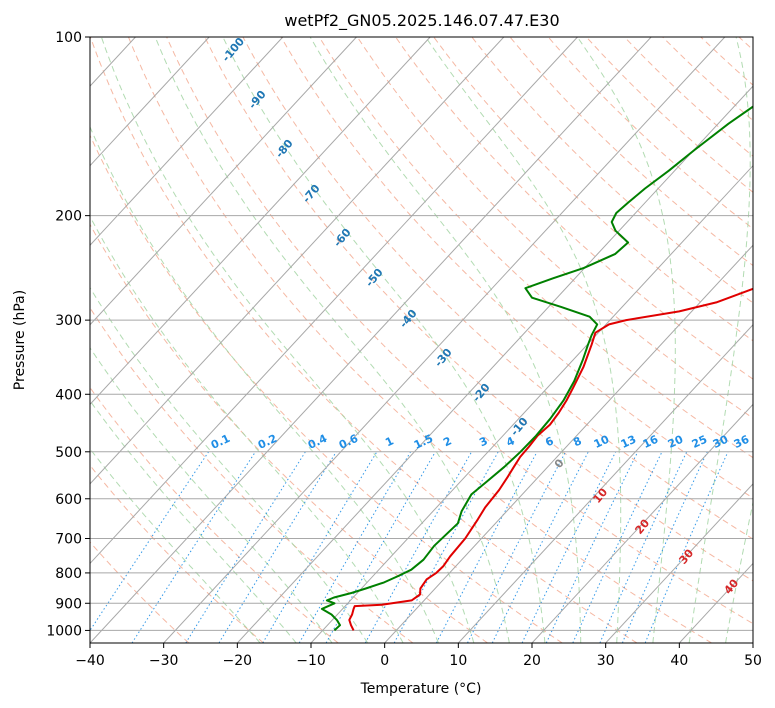 The image size is (775, 708). I want to click on moist-adiabat-label: 10, so click(600, 495).